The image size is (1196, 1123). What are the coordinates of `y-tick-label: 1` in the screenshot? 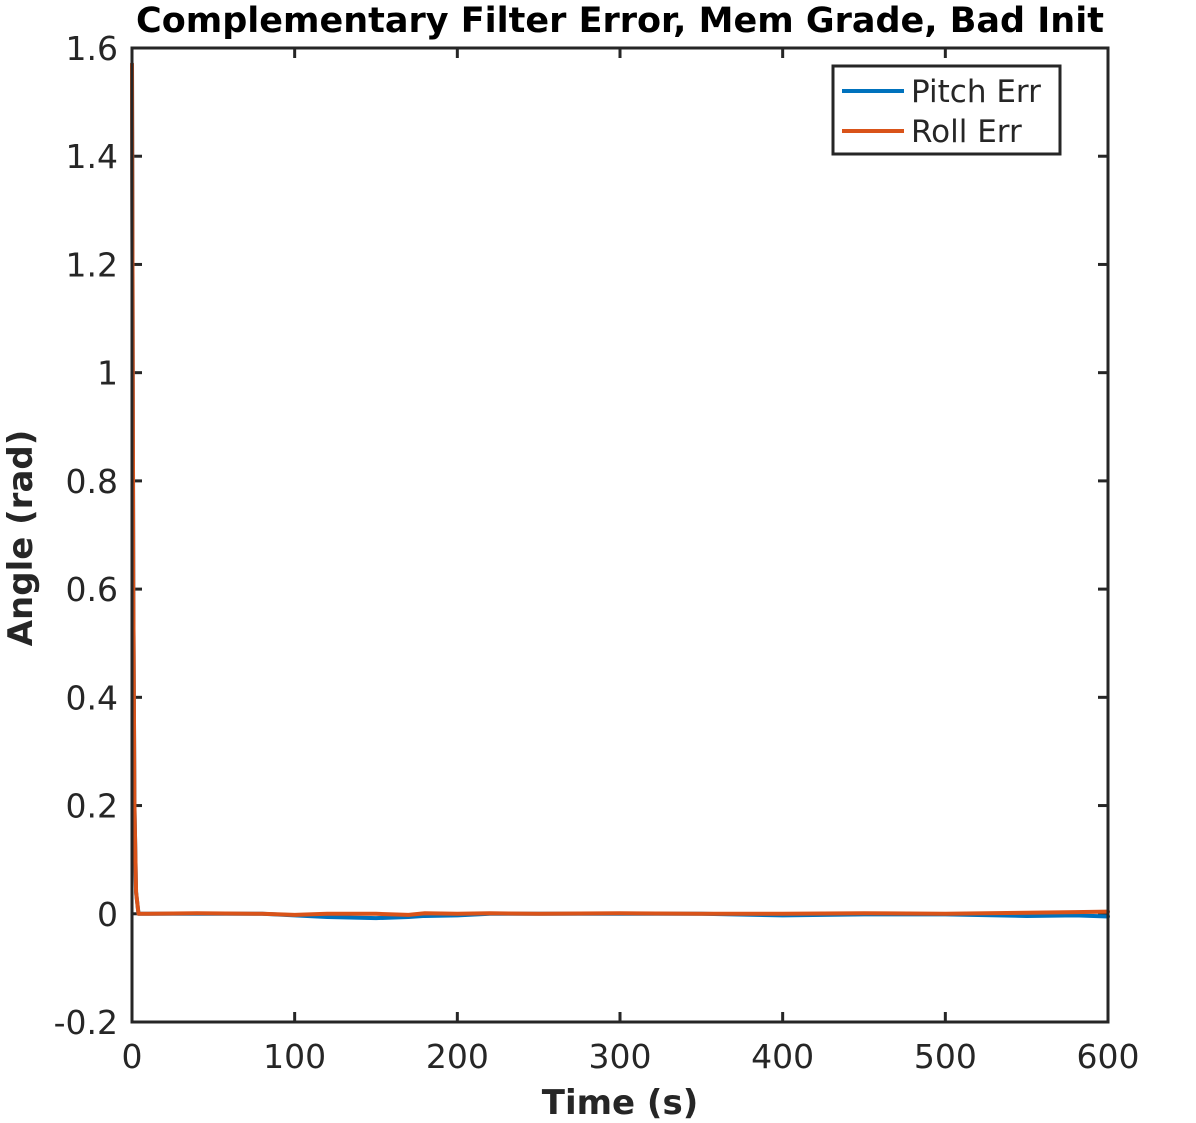 It's located at (107, 373).